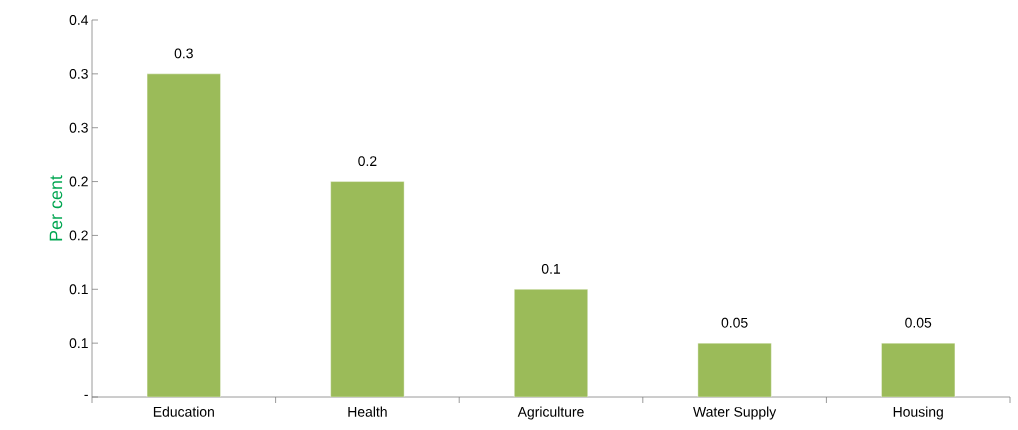  I want to click on x-tick-label: Health, so click(367, 411).